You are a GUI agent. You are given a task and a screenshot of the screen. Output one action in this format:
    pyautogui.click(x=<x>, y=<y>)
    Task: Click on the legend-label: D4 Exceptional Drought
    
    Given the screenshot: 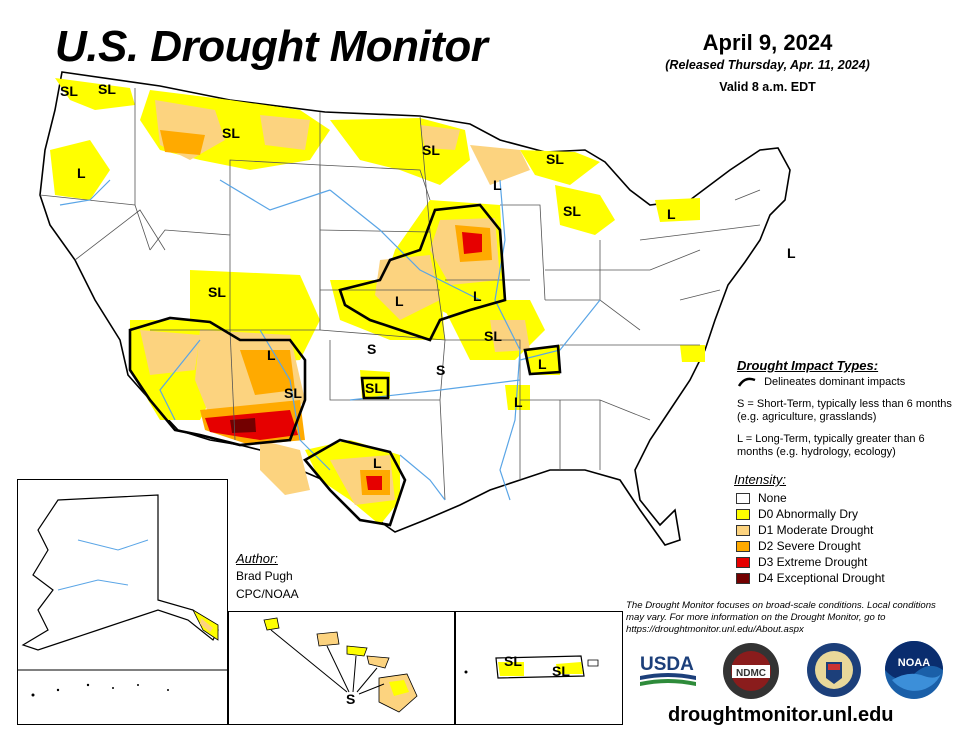 What is the action you would take?
    pyautogui.click(x=821, y=578)
    